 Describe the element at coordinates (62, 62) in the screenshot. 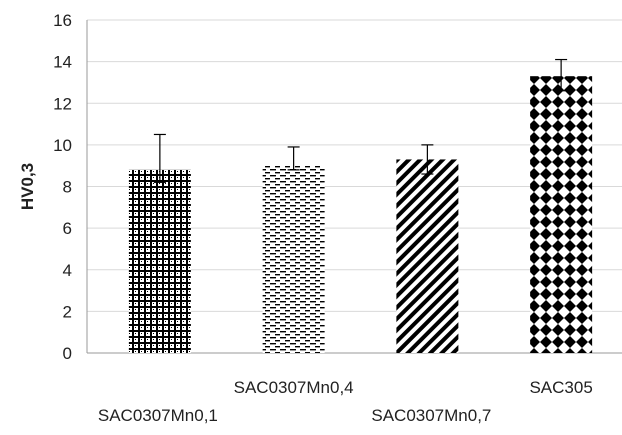

I see `y-tick-label: 14` at that location.